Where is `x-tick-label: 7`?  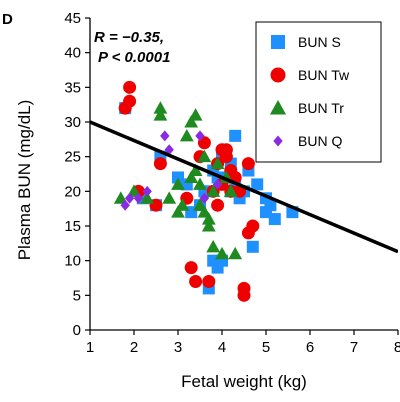
x-tick-label: 7 is located at coordinates (354, 347).